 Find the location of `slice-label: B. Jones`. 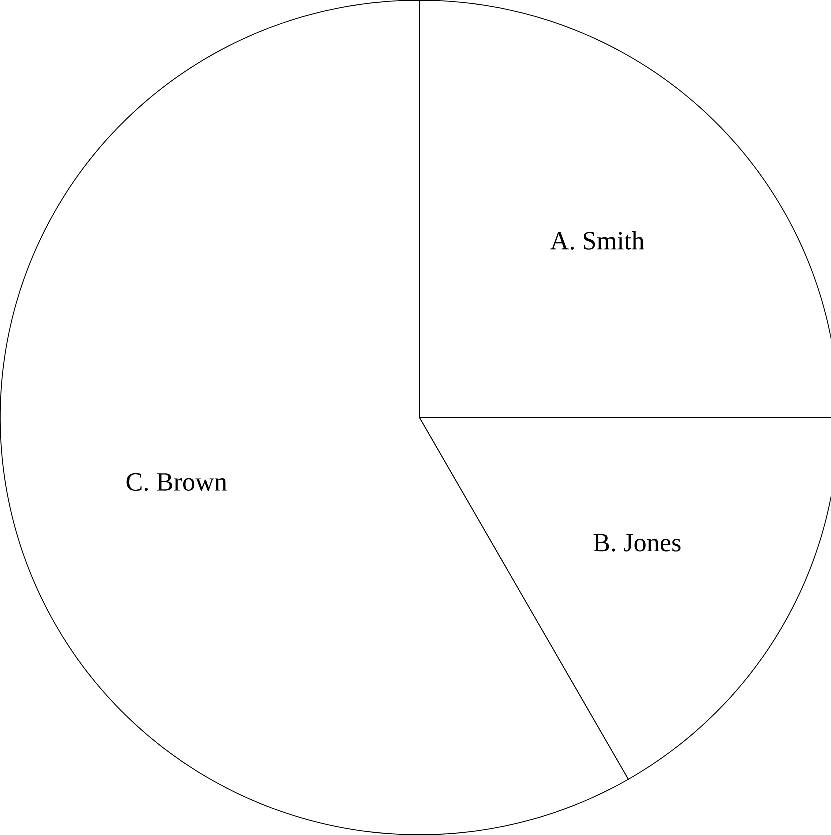

slice-label: B. Jones is located at coordinates (637, 543).